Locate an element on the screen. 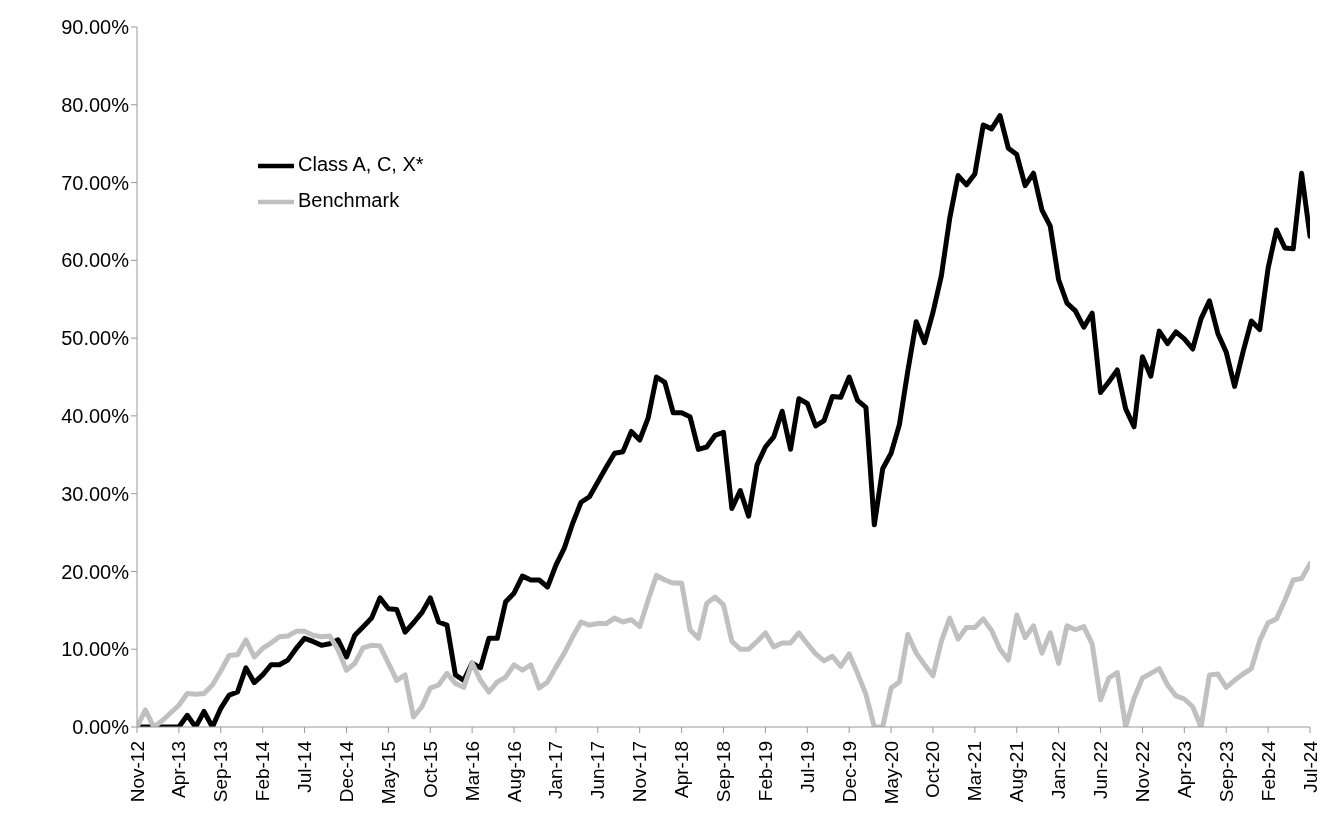  x-tick-label: Oct-15 is located at coordinates (430, 770).